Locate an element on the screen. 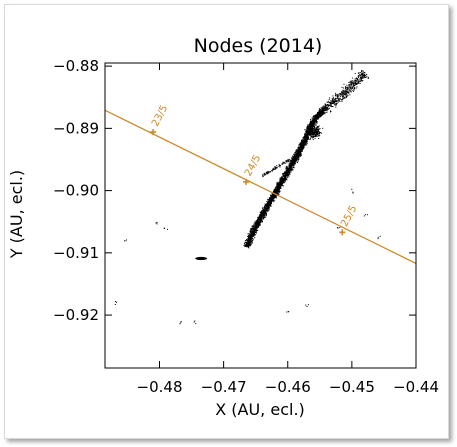 This screenshot has height=447, width=457. date-marker is located at coordinates (342, 232).